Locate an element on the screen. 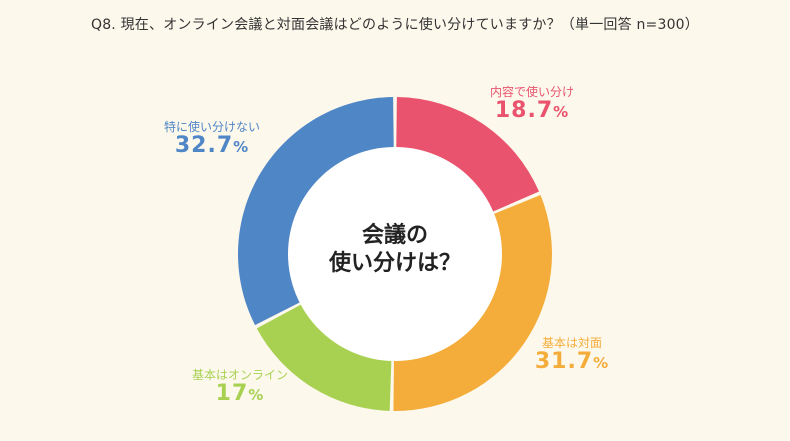 The height and width of the screenshot is (441, 790). slice-value: 31.7 is located at coordinates (564, 362).